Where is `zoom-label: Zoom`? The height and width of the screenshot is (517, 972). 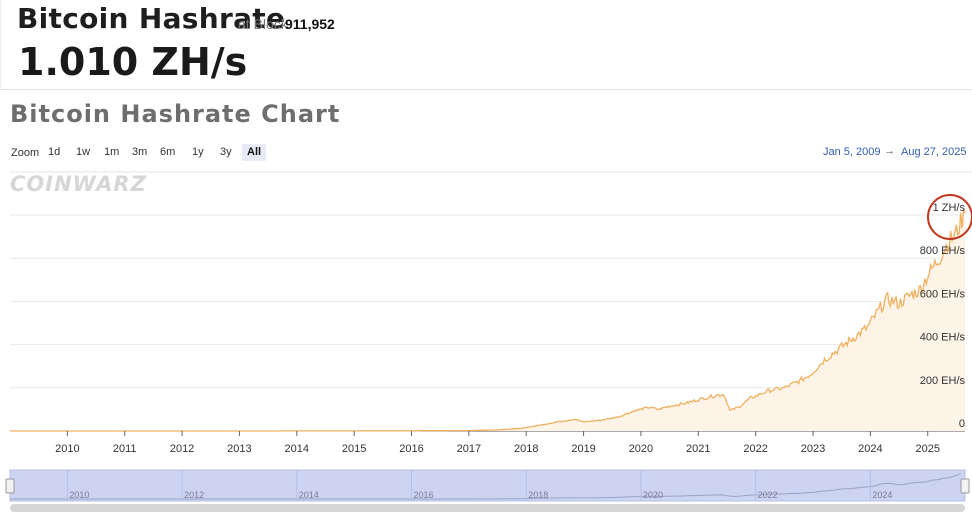 zoom-label: Zoom is located at coordinates (25, 153).